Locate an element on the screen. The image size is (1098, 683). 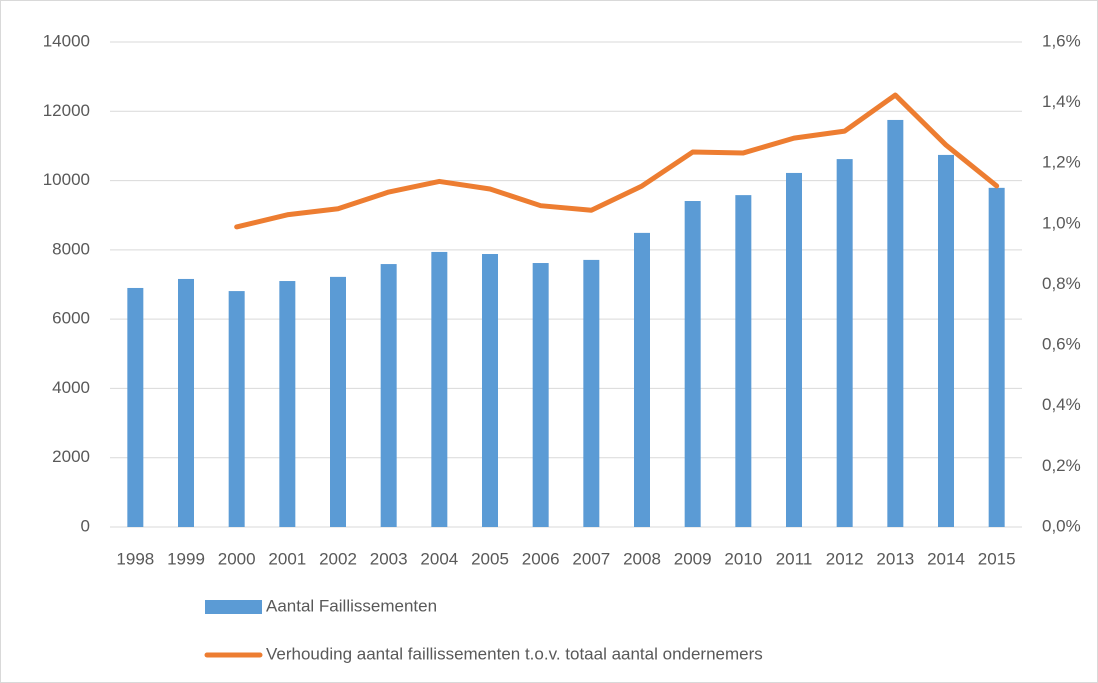
x-tick-label: 2015 is located at coordinates (997, 558).